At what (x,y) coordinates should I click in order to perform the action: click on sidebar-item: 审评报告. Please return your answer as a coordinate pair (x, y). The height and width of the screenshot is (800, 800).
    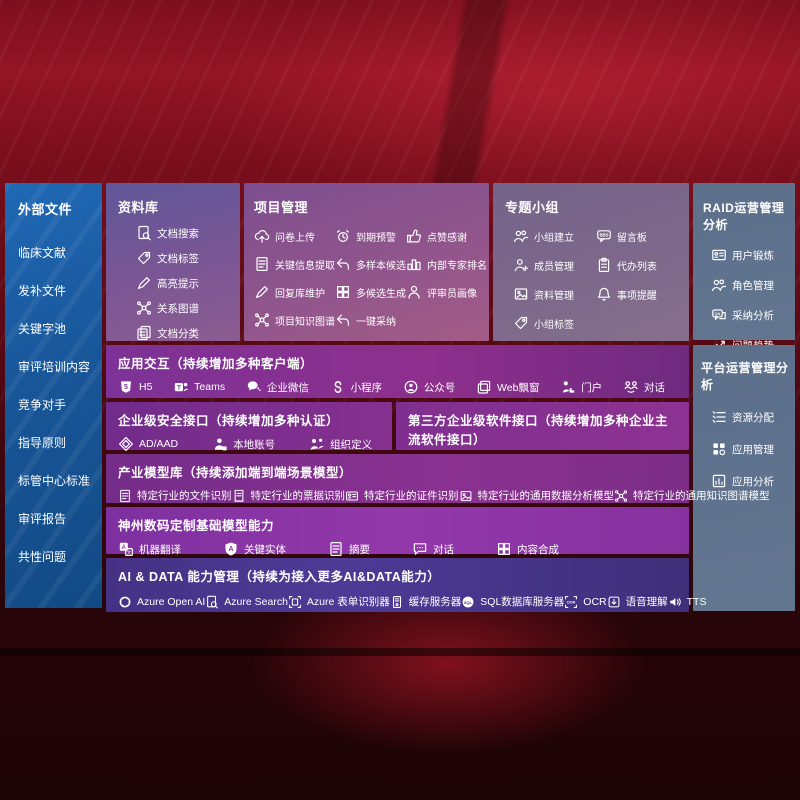
    Looking at the image, I should click on (42, 519).